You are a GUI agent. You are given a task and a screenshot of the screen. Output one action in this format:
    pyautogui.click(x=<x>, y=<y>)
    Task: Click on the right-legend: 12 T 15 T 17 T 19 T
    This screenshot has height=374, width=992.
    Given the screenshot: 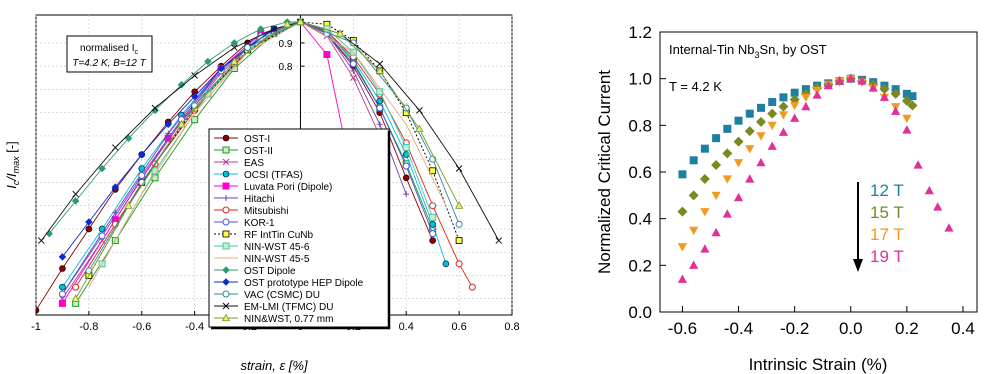 What is the action you would take?
    pyautogui.click(x=887, y=223)
    